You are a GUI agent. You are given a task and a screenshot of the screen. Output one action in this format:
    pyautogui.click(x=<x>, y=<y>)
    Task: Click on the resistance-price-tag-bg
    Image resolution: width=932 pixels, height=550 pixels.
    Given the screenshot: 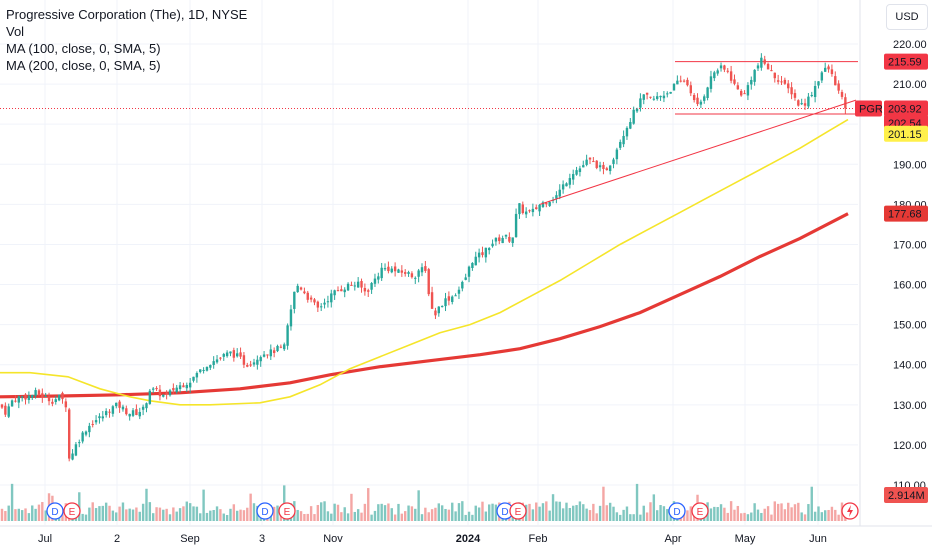 What is the action you would take?
    pyautogui.click(x=906, y=61)
    